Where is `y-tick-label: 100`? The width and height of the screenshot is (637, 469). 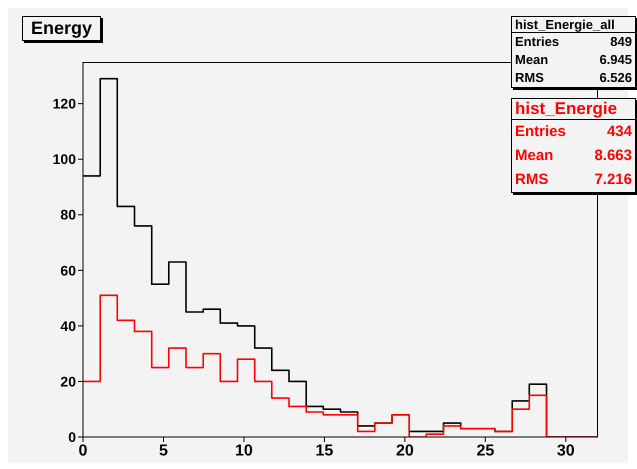 y-tick-label: 100 is located at coordinates (64, 159).